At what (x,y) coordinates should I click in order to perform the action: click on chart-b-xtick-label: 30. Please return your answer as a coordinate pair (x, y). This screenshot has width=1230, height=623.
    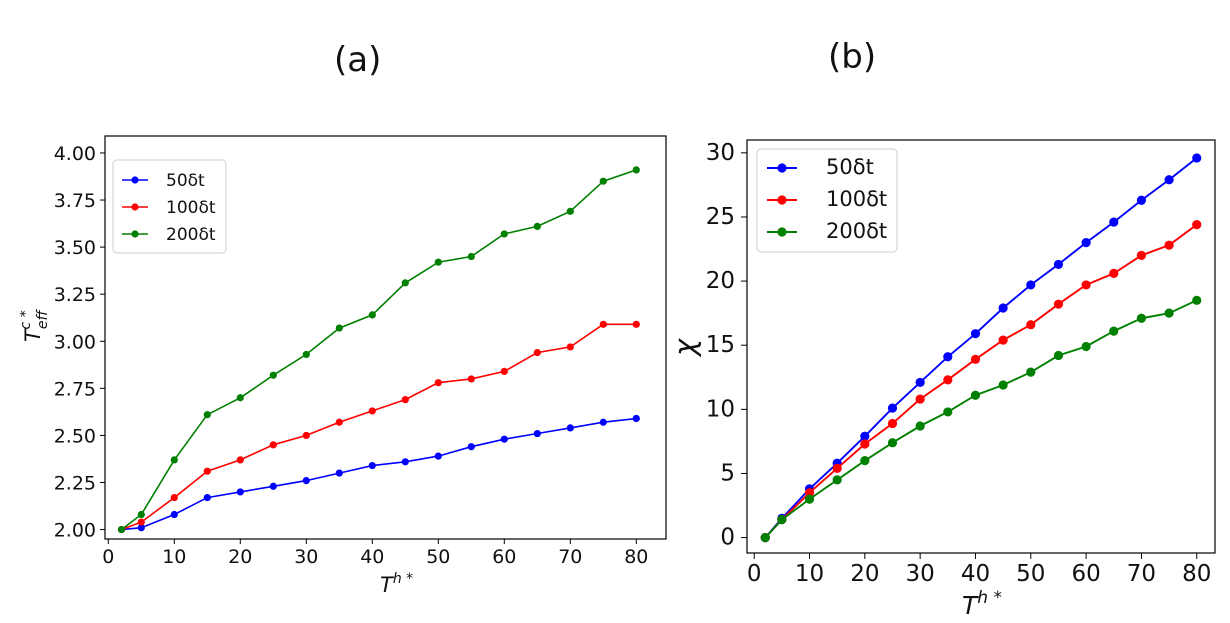
    Looking at the image, I should click on (920, 574).